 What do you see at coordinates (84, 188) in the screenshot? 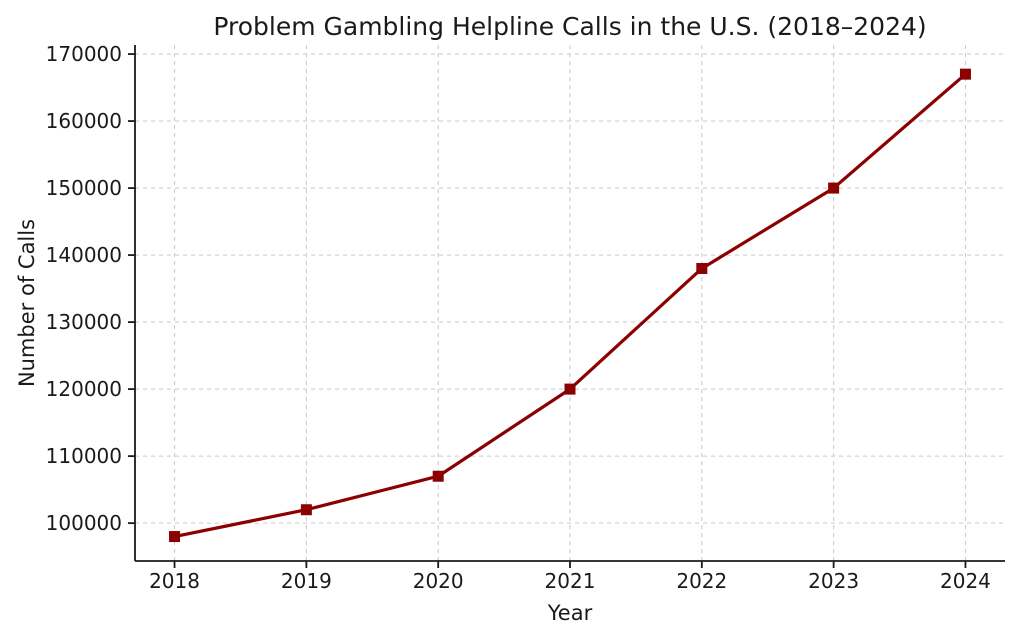
I see `y-tick-label: 150000` at bounding box center [84, 188].